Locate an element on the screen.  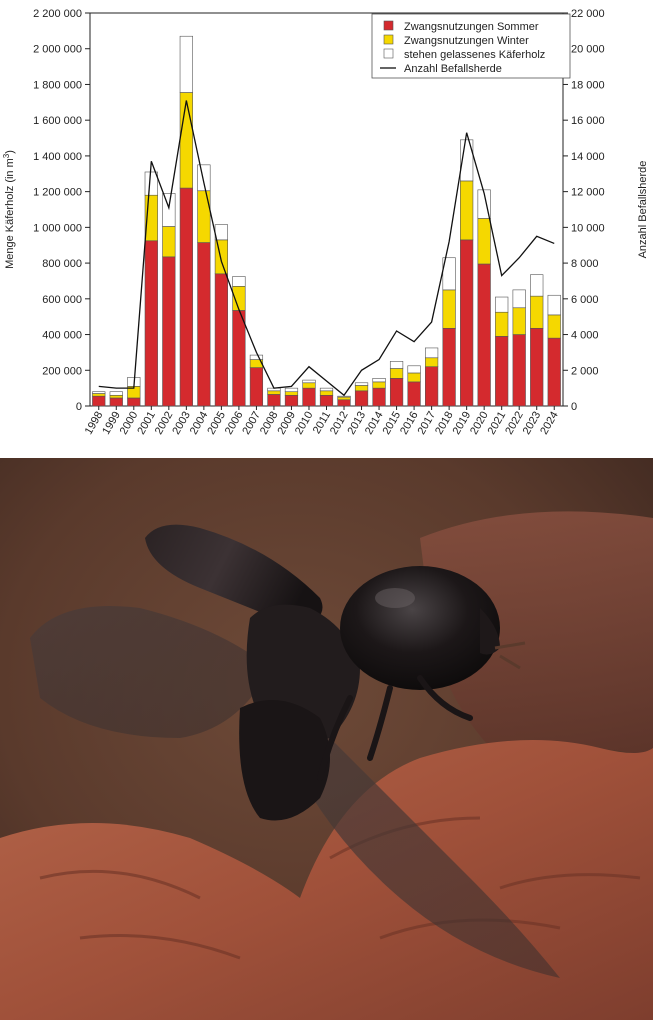
y-tick-label: 1 800 000 is located at coordinates (57, 85).